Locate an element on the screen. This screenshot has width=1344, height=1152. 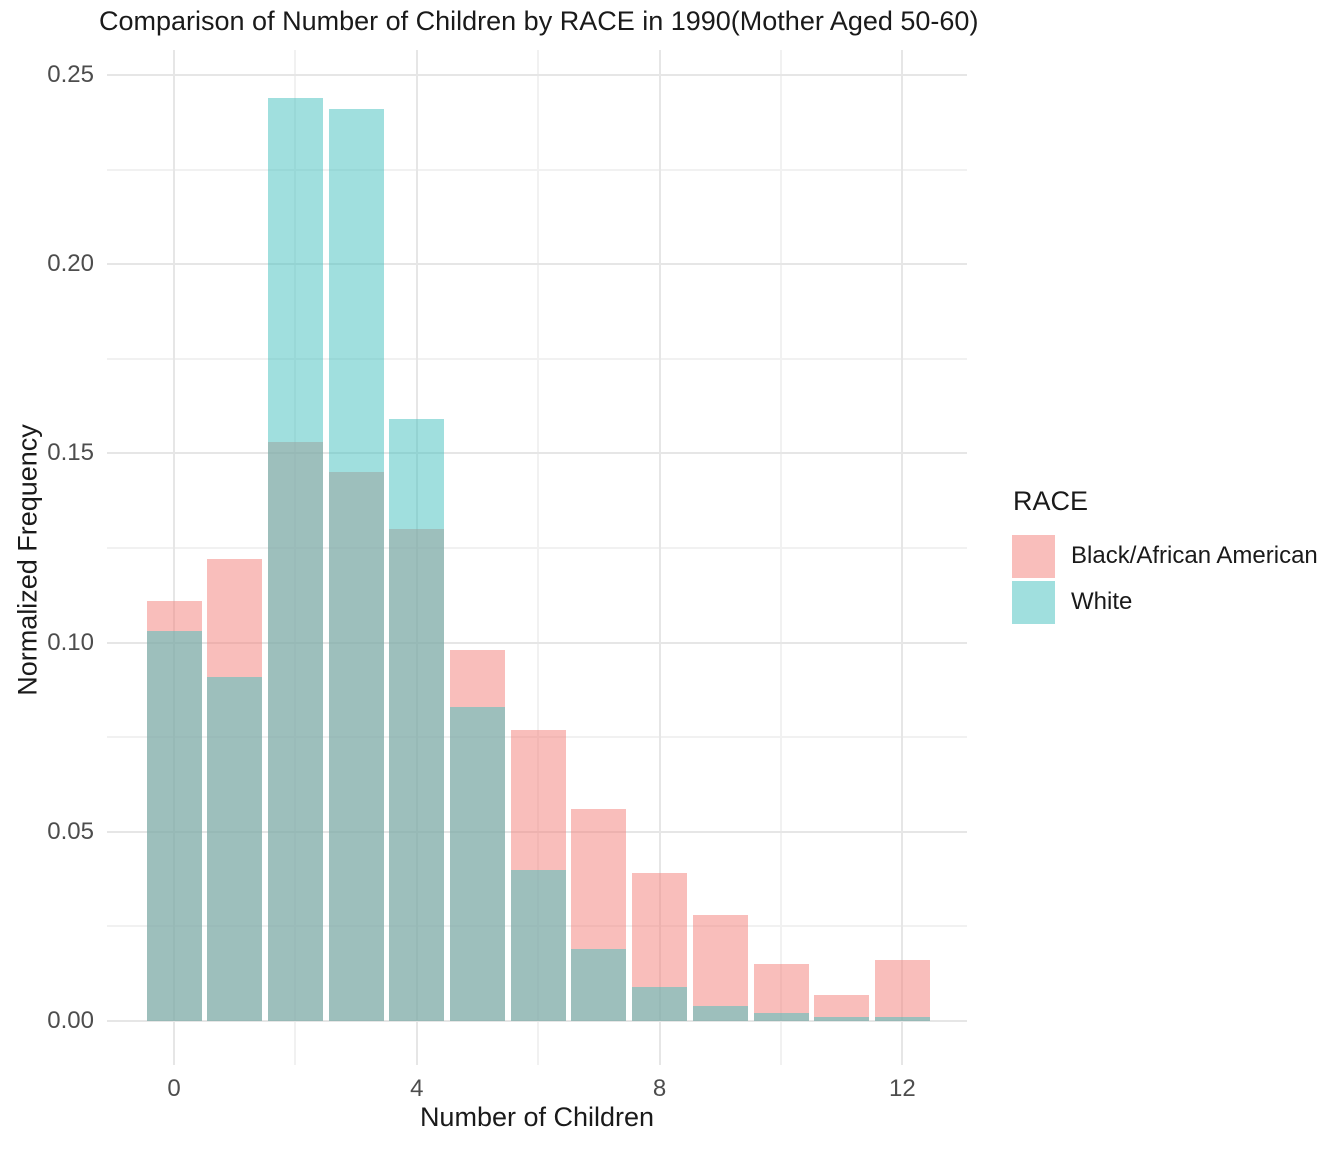
y-tick-label: 0.00 is located at coordinates (70, 1020).